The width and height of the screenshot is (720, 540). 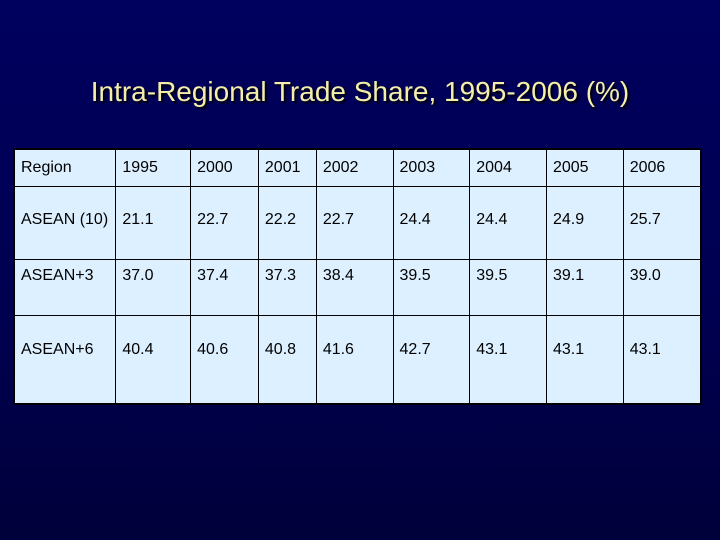 I want to click on table-cell: 37.3, so click(x=287, y=287).